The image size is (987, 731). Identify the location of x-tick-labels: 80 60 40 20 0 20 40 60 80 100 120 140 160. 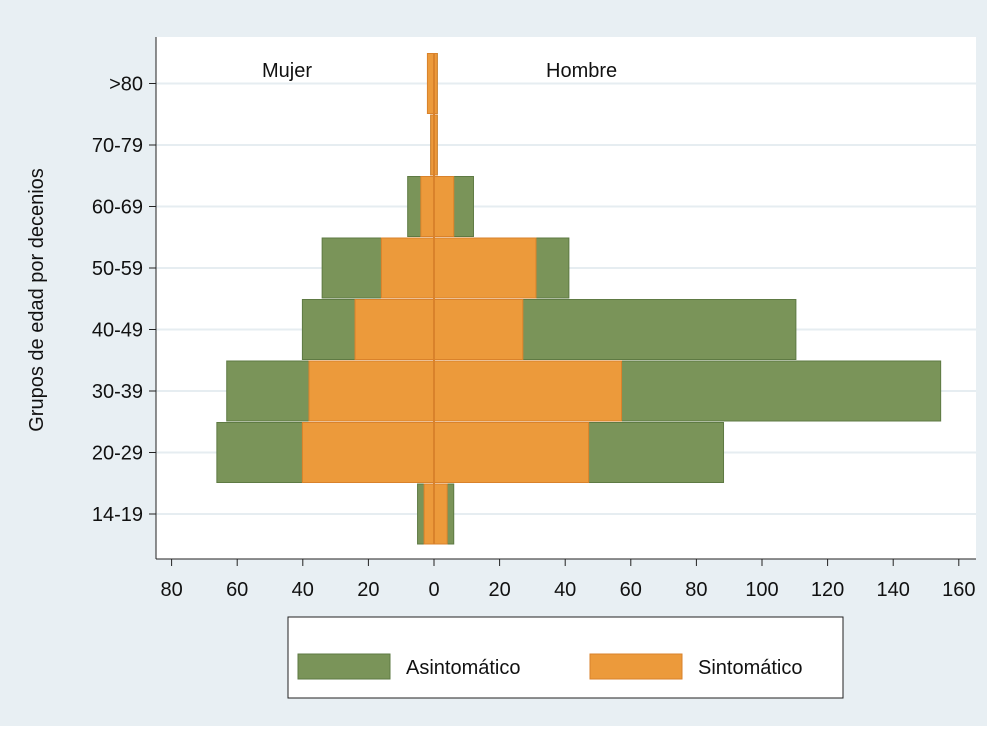
(567, 590).